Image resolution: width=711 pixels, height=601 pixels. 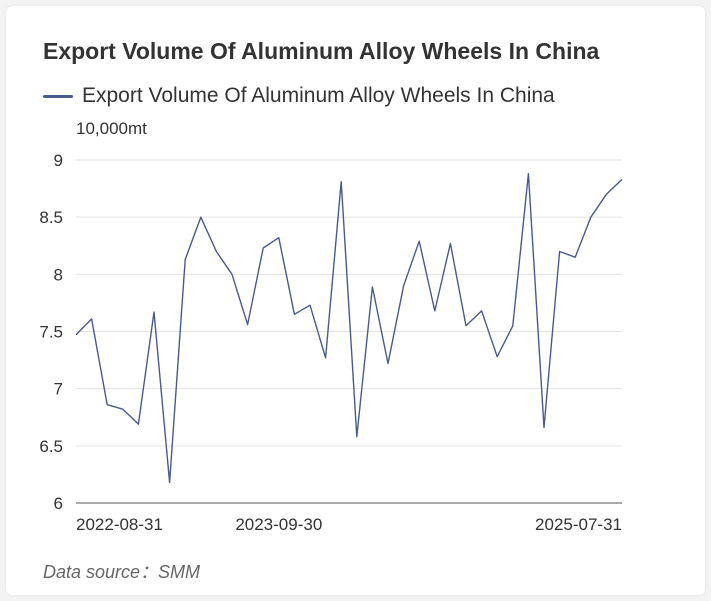 What do you see at coordinates (51, 217) in the screenshot?
I see `y-tick-label: 8.5` at bounding box center [51, 217].